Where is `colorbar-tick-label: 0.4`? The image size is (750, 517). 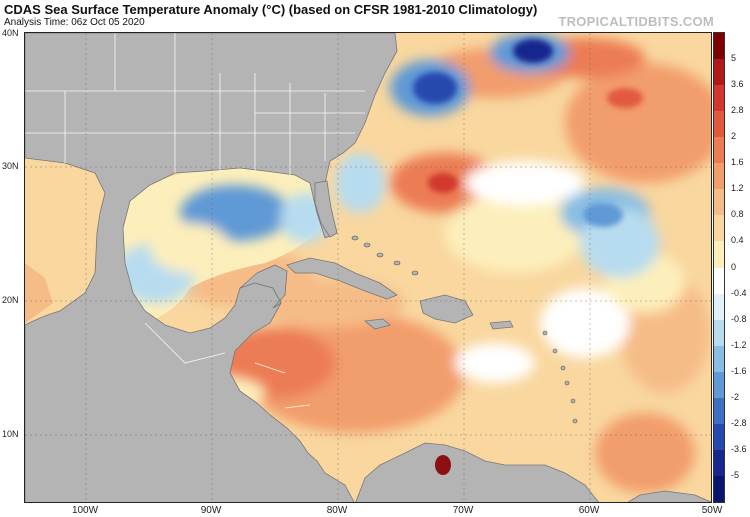
colorbar-tick-label: 0.4 is located at coordinates (737, 240).